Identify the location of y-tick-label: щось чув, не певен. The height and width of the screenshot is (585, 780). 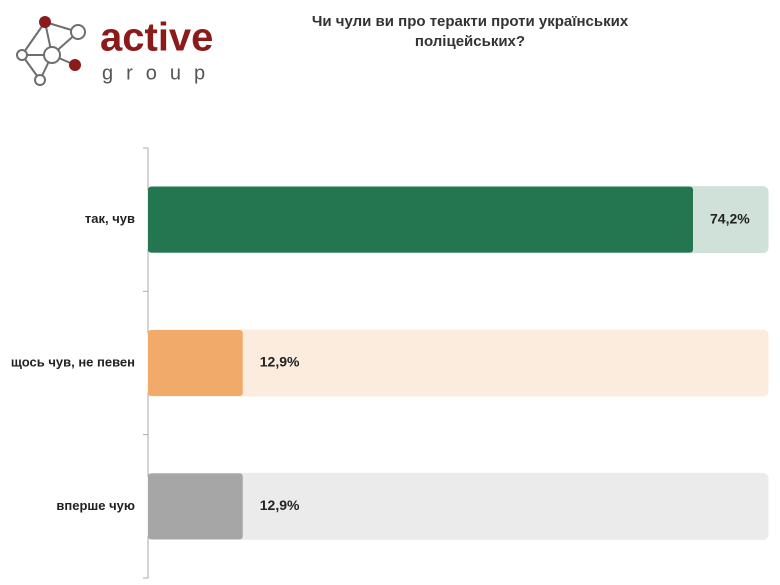
(73, 361).